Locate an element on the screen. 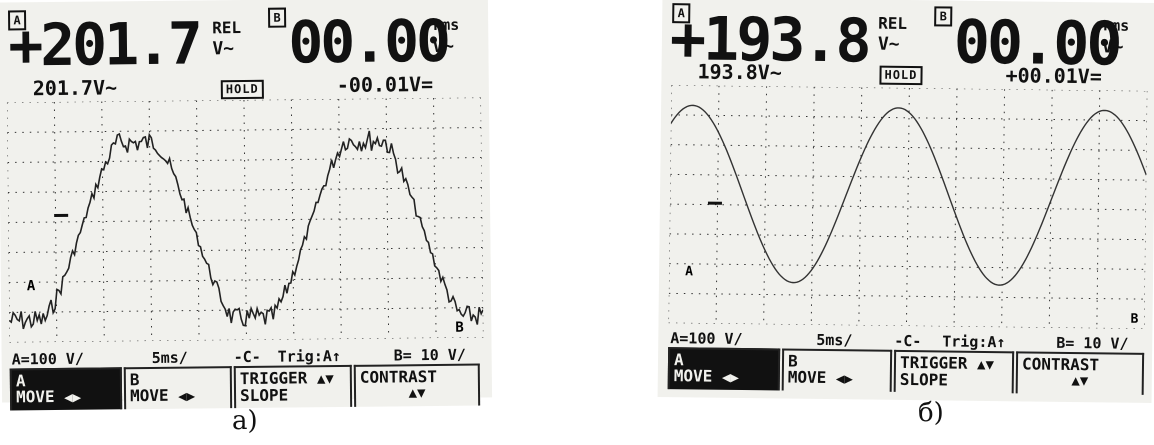  a-sub-reading: 193.8V~ is located at coordinates (739, 72).